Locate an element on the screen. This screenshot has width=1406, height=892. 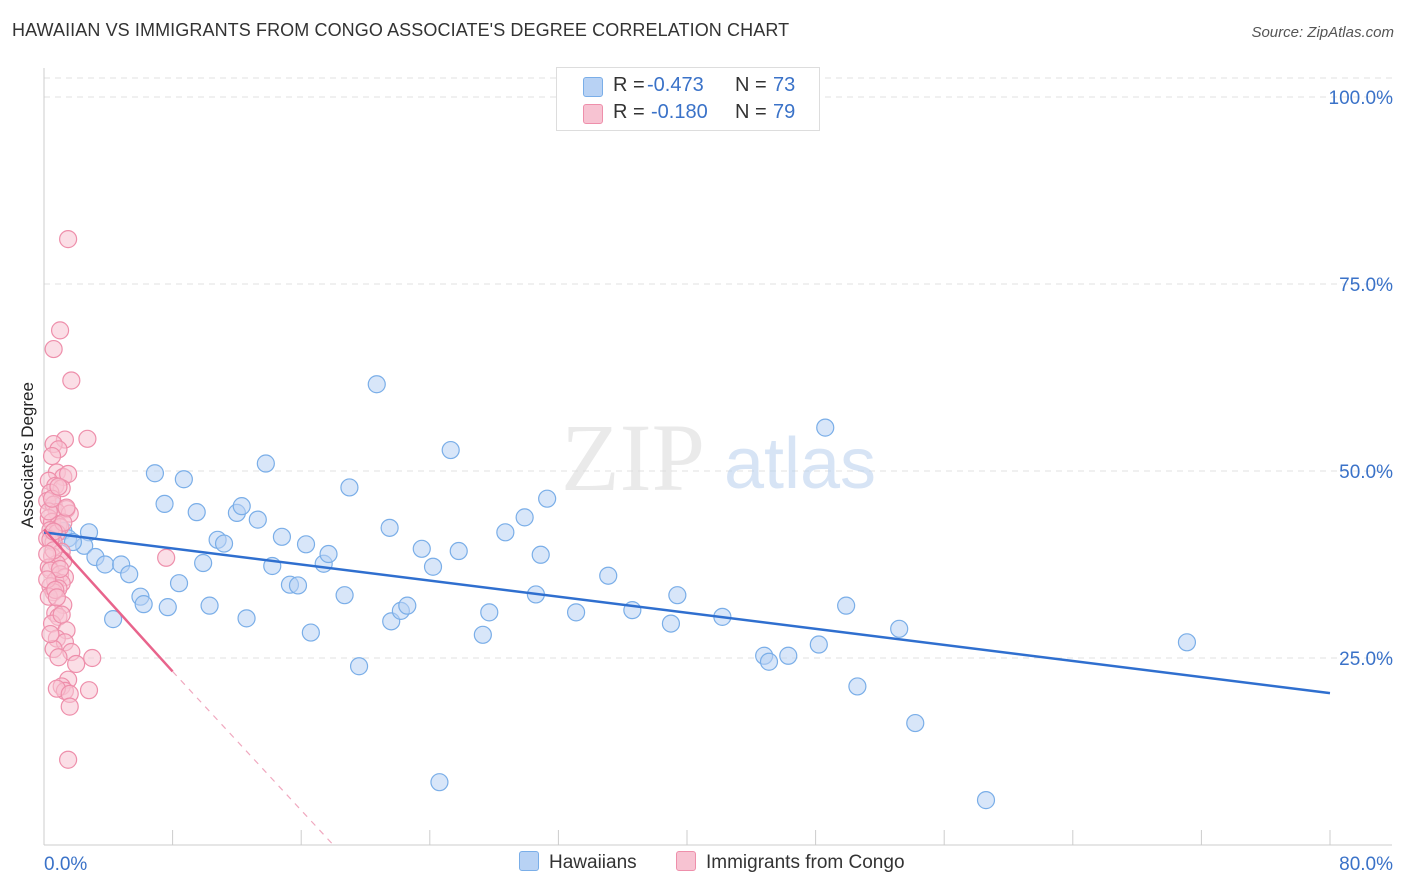
legend-n-value: 79 is located at coordinates (784, 112).